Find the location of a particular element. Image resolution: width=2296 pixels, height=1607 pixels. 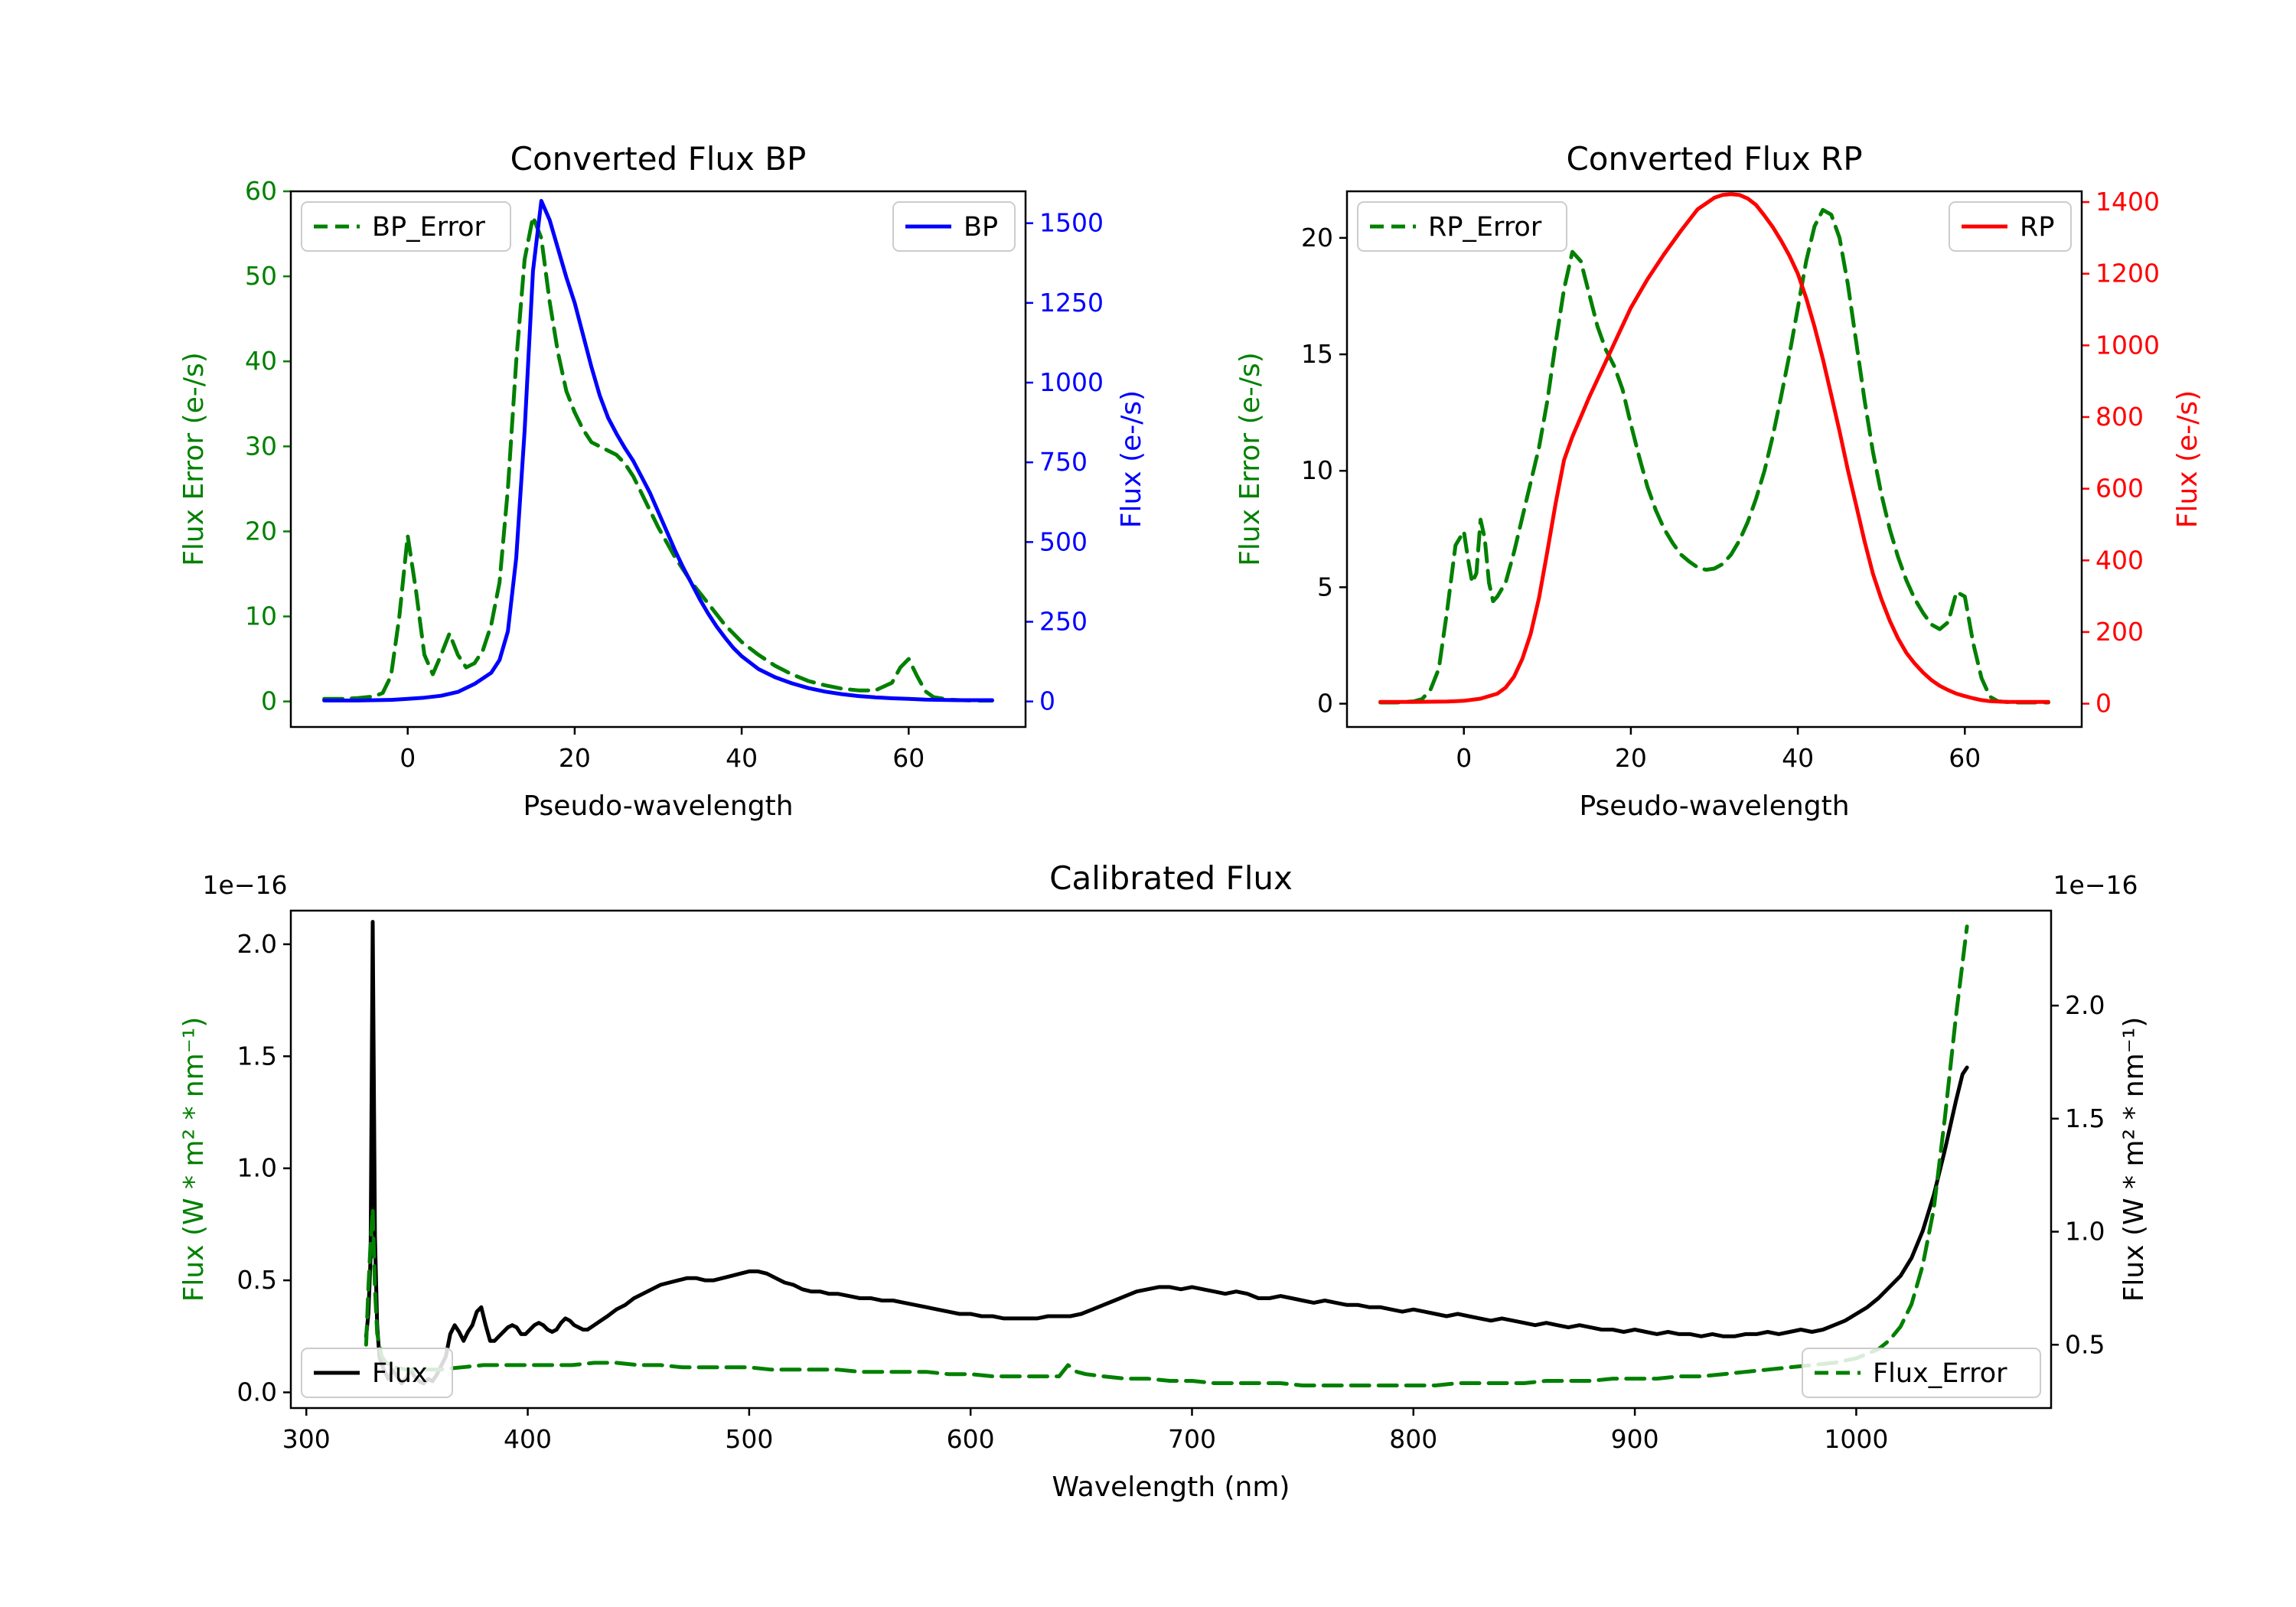

x-tick-label: 600 is located at coordinates (971, 1439).